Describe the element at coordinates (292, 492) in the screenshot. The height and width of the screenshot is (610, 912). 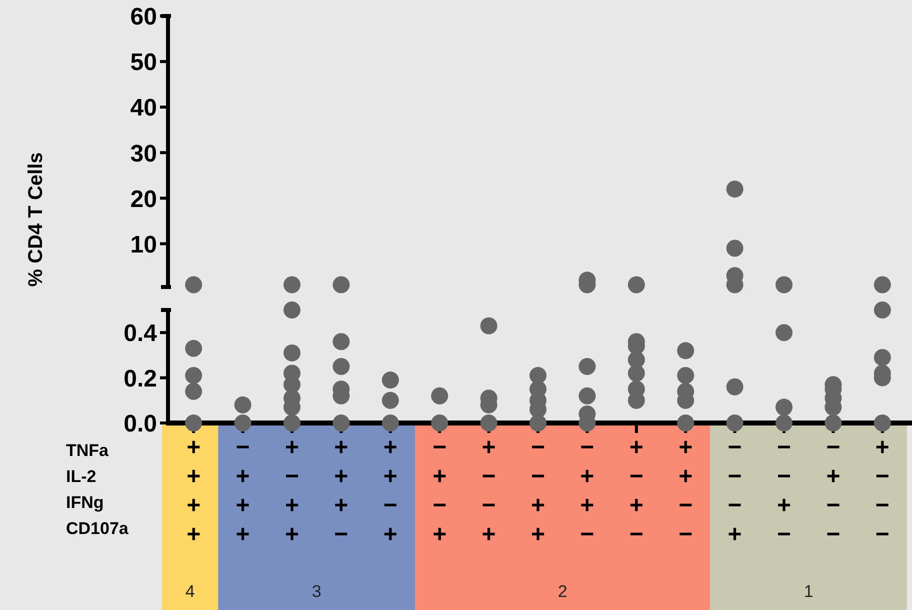
I see `x-tick-label: +−++` at that location.